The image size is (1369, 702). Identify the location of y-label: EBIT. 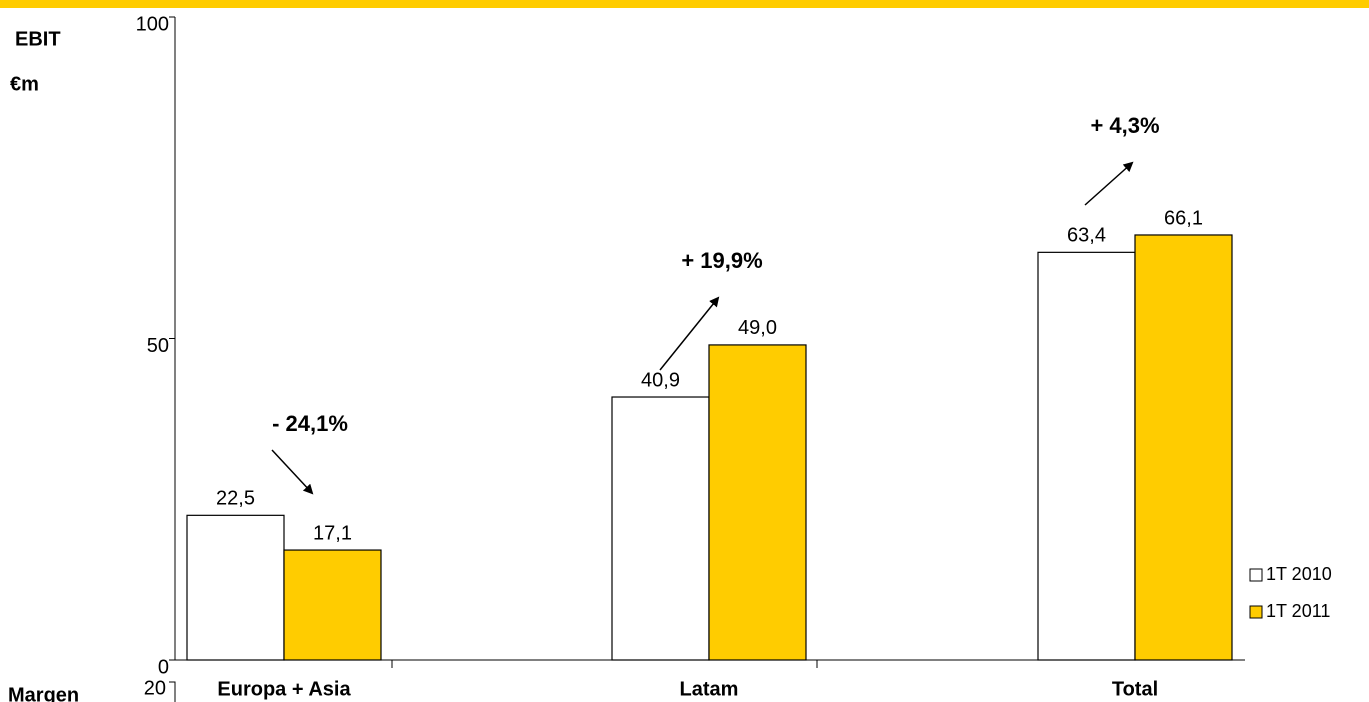
(38, 39).